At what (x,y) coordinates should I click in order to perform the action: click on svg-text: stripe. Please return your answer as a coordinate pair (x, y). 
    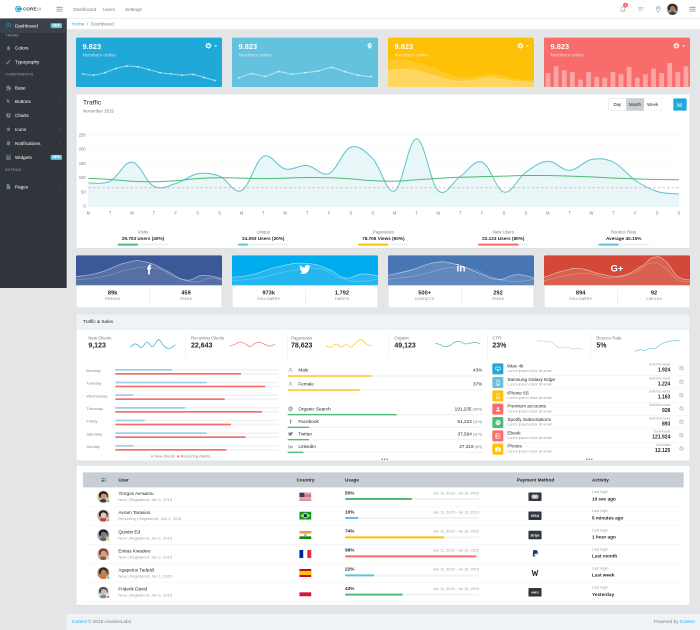
    Looking at the image, I should click on (534, 535).